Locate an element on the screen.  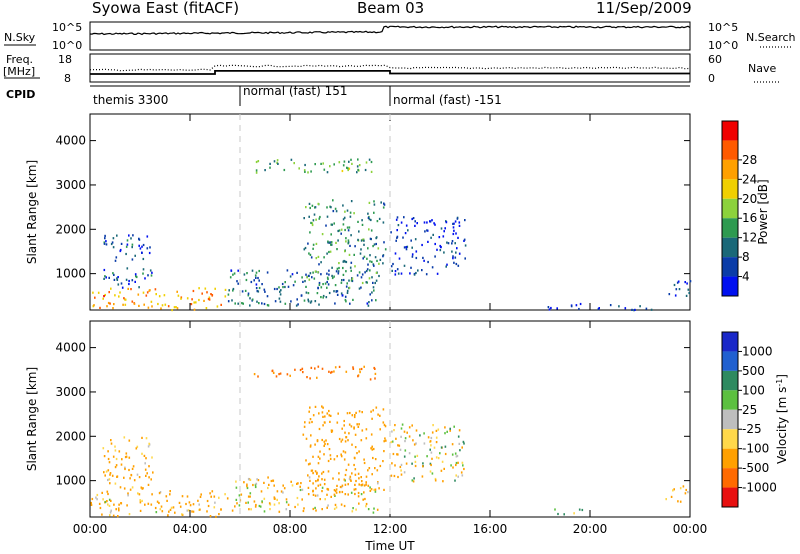
velocity-colorbar-label-main: Velocity [m s is located at coordinates (782, 425).